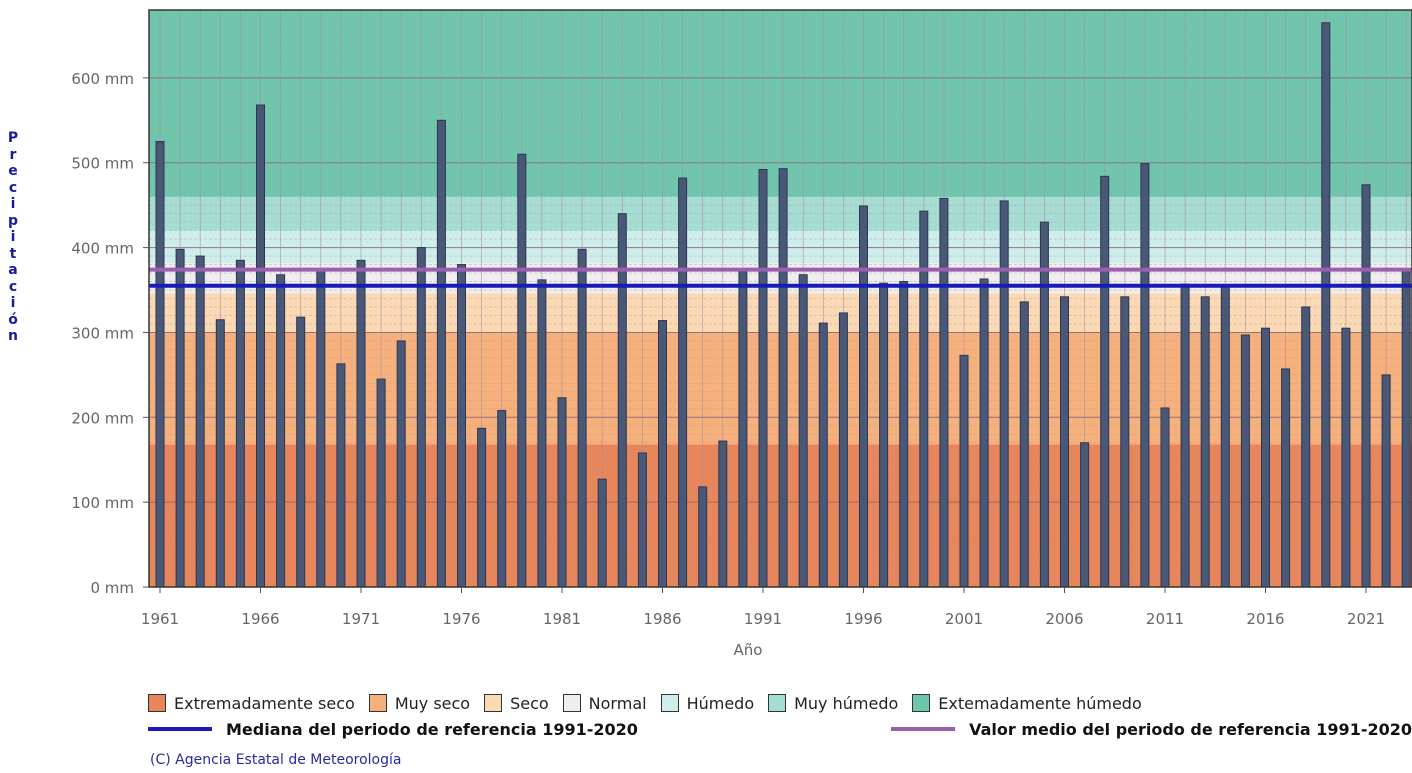 Image resolution: width=1412 pixels, height=773 pixels. Describe the element at coordinates (783, 378) in the screenshot. I see `bar-1992` at that location.